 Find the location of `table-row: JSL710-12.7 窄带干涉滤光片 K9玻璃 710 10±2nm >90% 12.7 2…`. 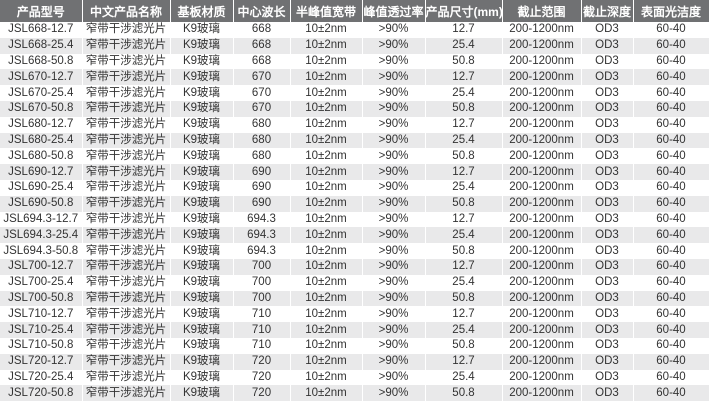

table-row: JSL710-12.7 窄带干涉滤光片 K9玻璃 710 10±2nm >90% 12.7 2… is located at coordinates (354, 314).